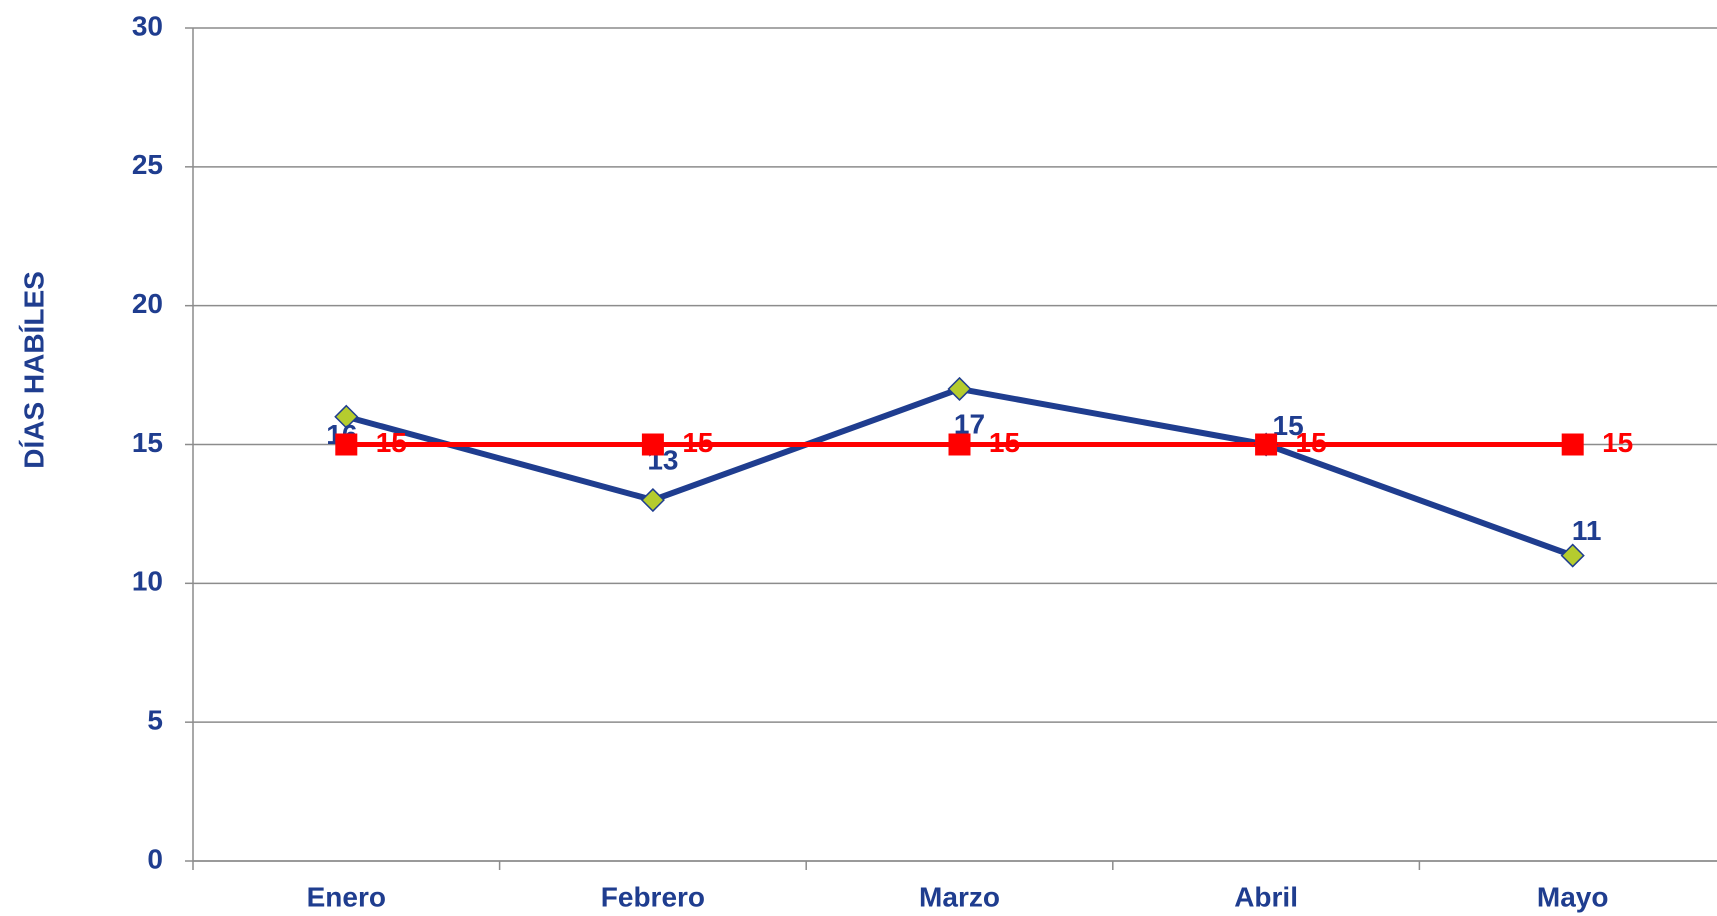 This screenshot has height=916, width=1717. What do you see at coordinates (1587, 530) in the screenshot?
I see `data-label: 11` at bounding box center [1587, 530].